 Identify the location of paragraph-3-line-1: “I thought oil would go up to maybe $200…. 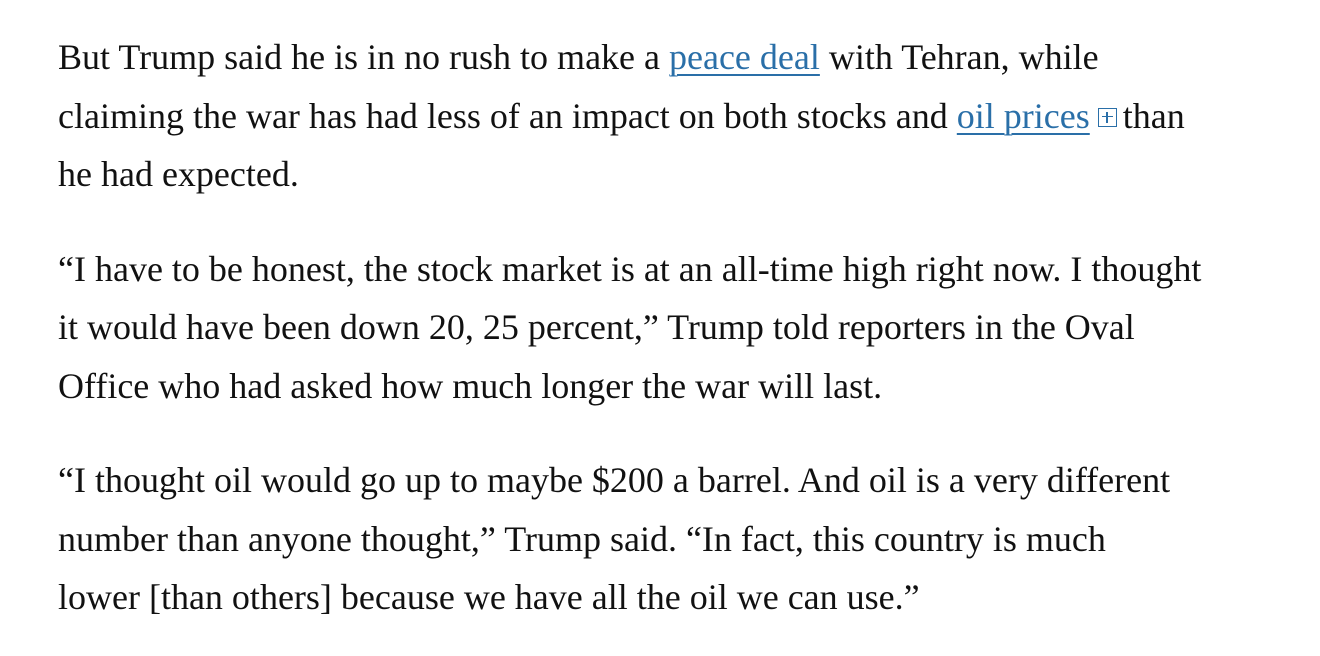
(614, 480).